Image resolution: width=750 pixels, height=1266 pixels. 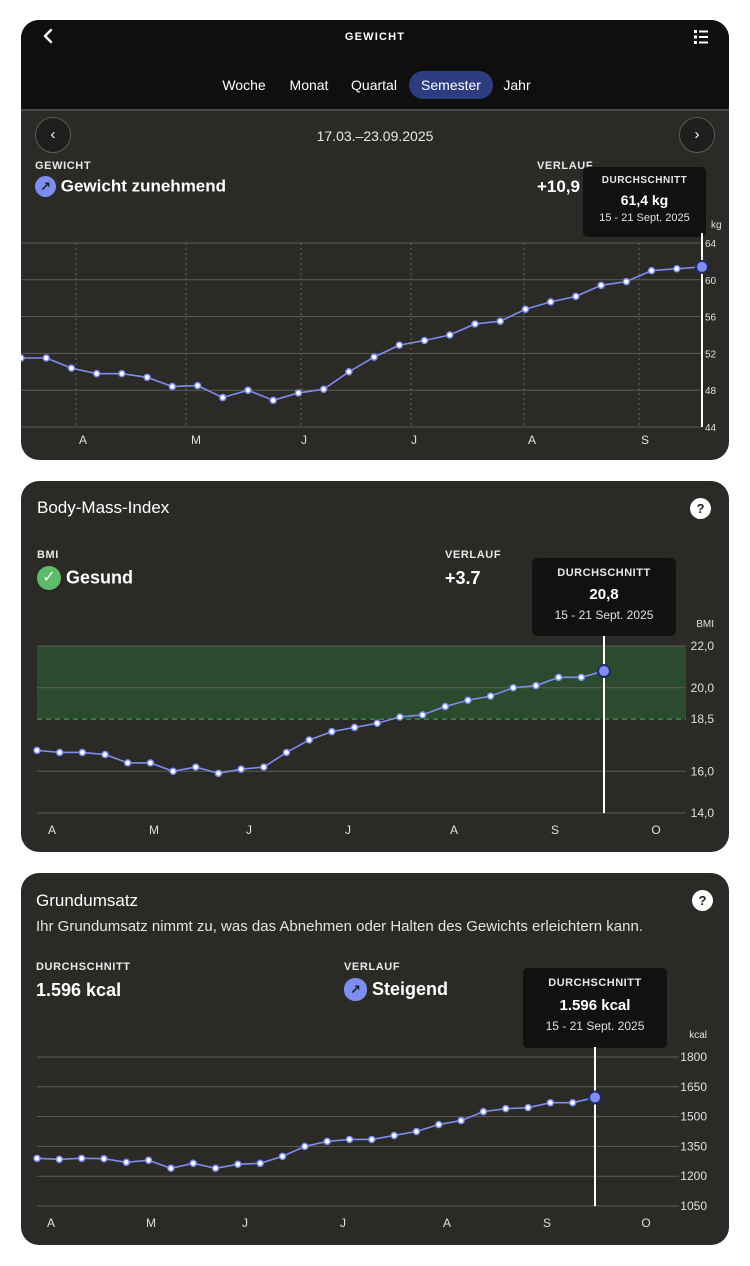 What do you see at coordinates (703, 719) in the screenshot?
I see `y-tick-label: 18,5` at bounding box center [703, 719].